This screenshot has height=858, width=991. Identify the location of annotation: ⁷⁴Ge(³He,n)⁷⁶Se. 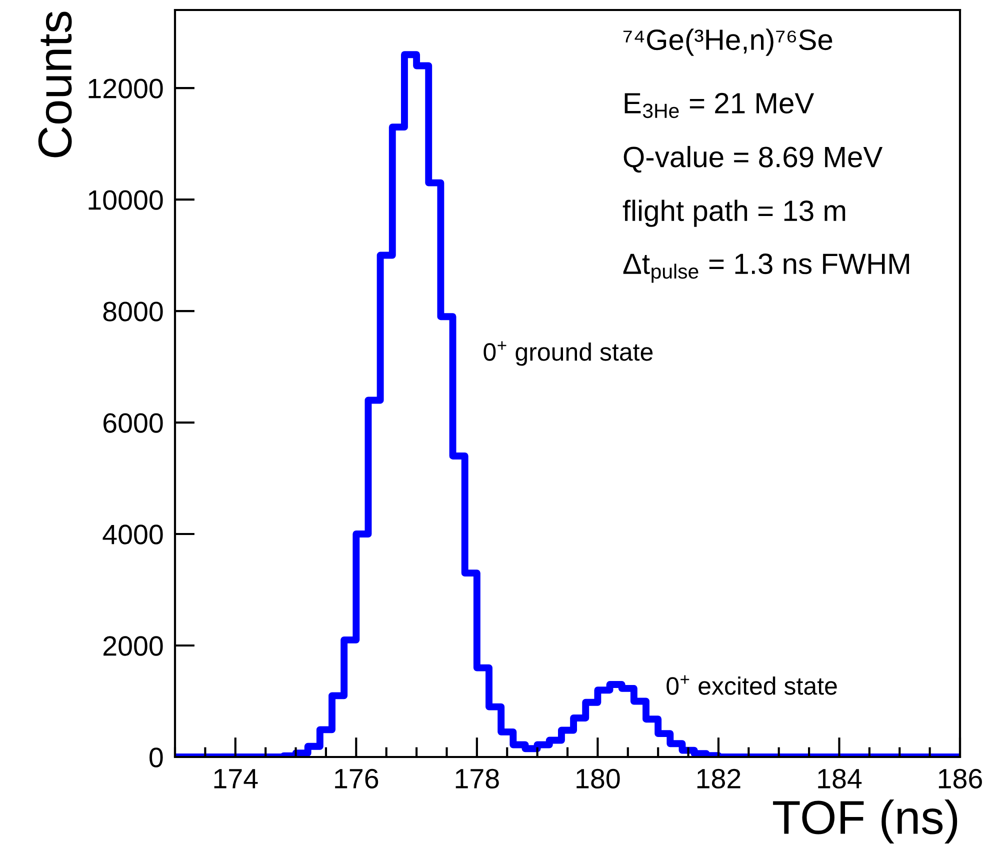
(727, 42).